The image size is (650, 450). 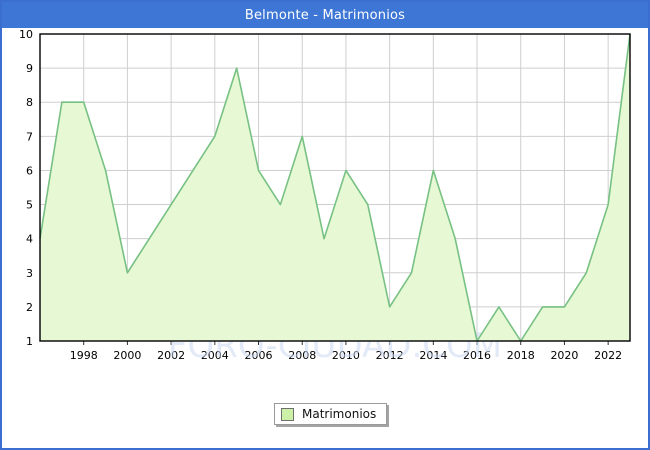 What do you see at coordinates (26, 34) in the screenshot?
I see `y-axis-tick-label: 10` at bounding box center [26, 34].